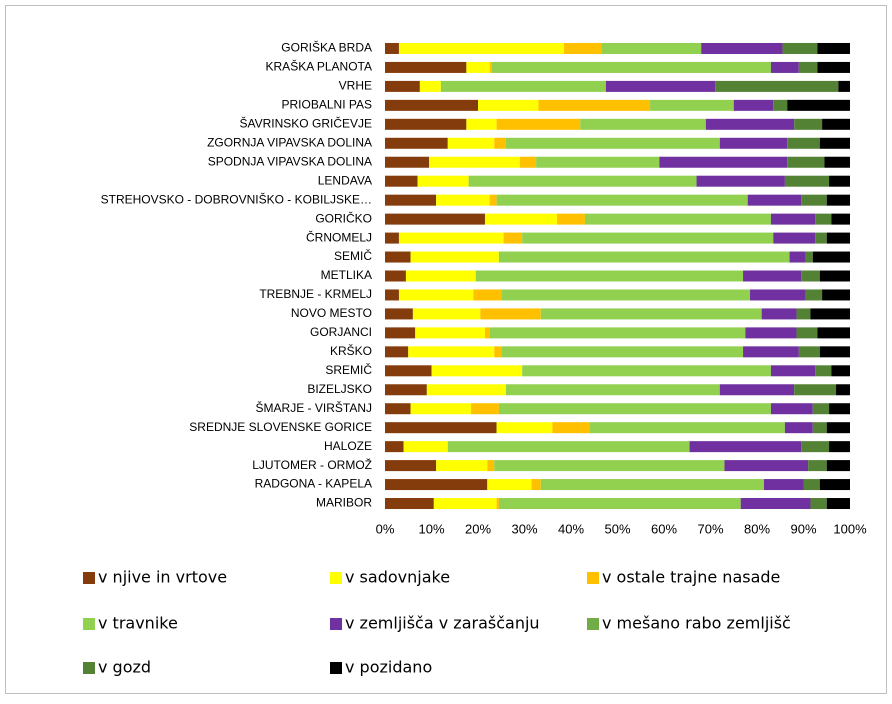 The image size is (892, 704). What do you see at coordinates (319, 66) in the screenshot?
I see `category-label: KRAŠKA PLANOTA` at bounding box center [319, 66].